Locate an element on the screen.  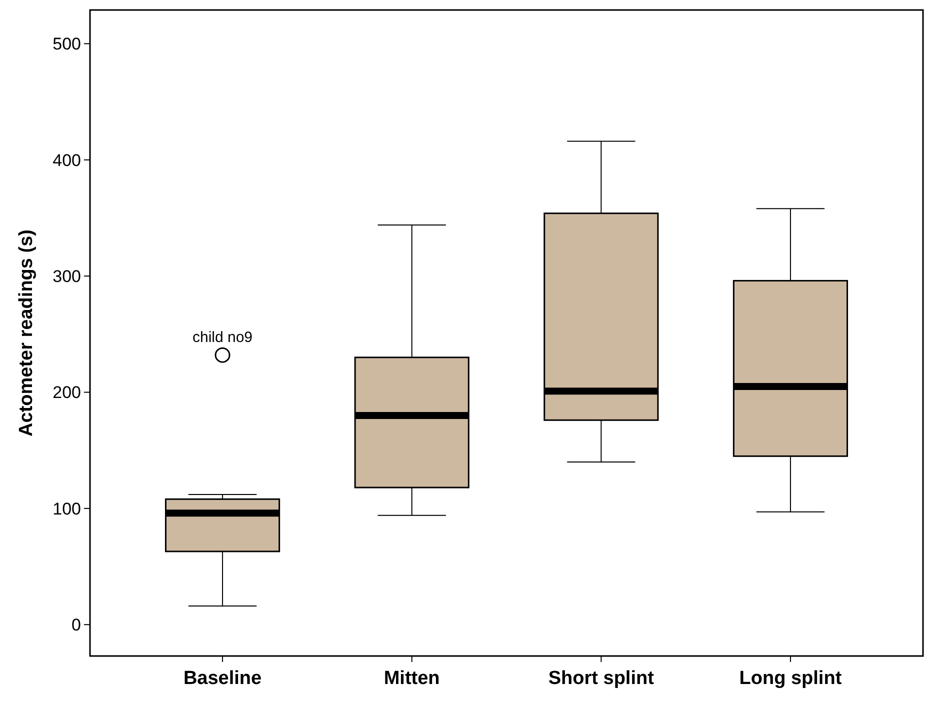
y-tick-label: 100 is located at coordinates (66, 508).